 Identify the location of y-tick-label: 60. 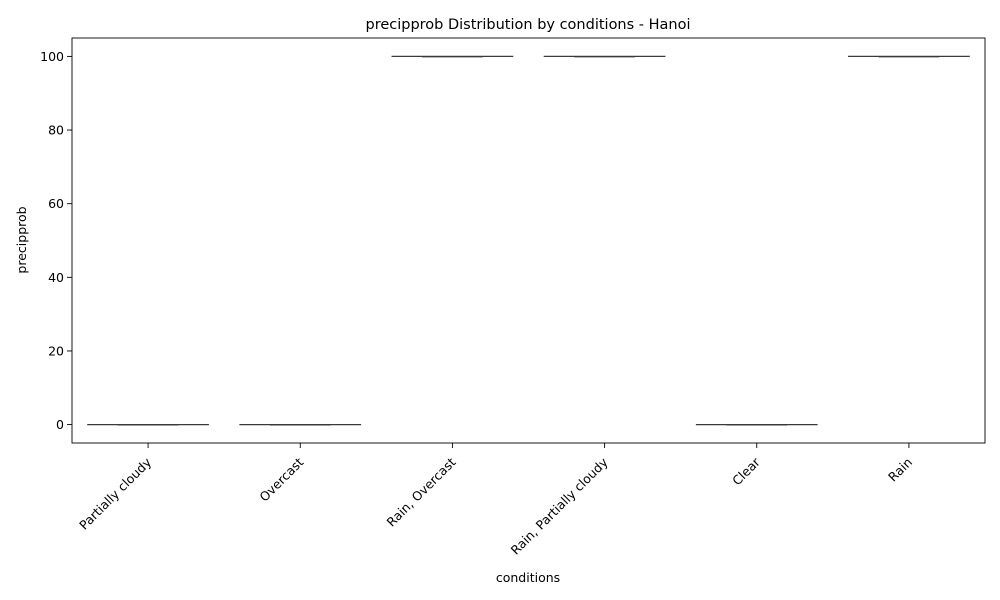
(56, 203).